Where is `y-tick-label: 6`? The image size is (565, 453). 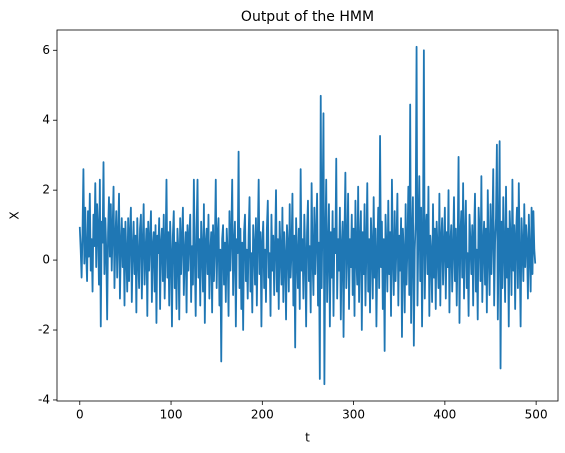
y-tick-label: 6 is located at coordinates (46, 50).